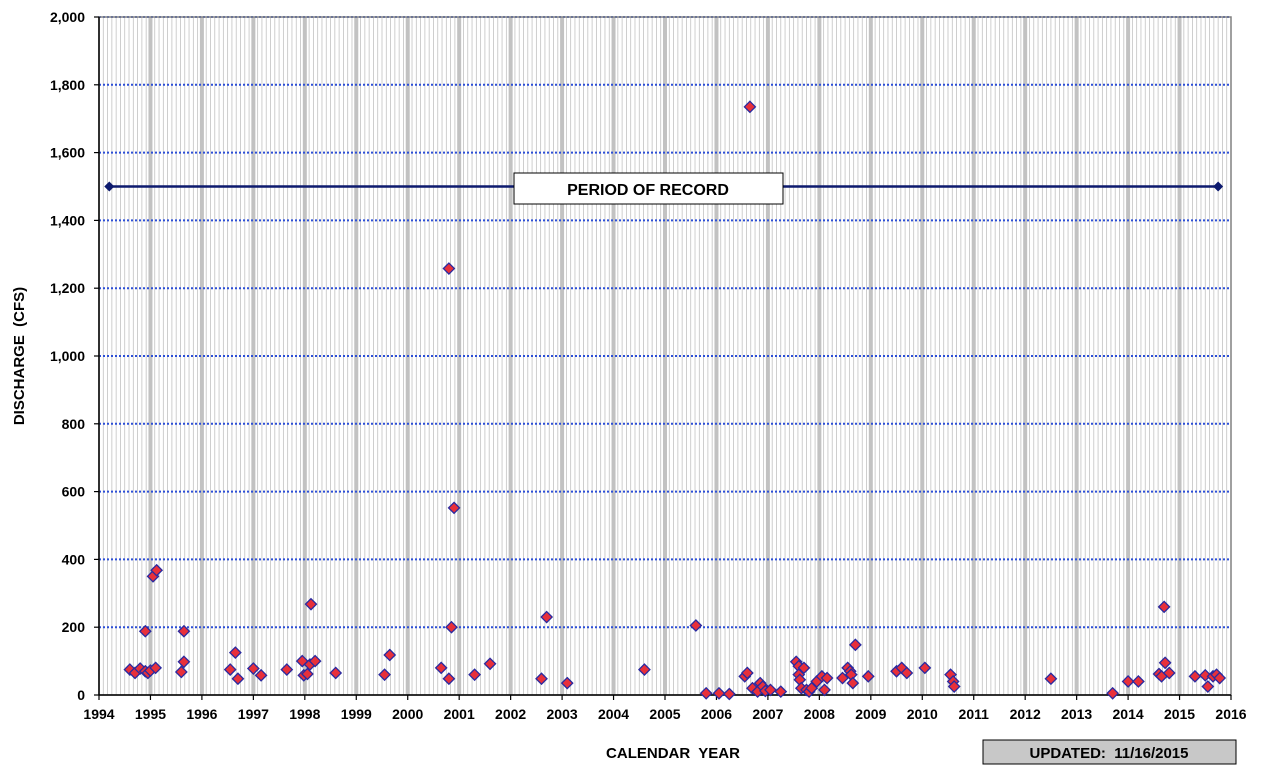  I want to click on x-tick-label: 2001, so click(459, 714).